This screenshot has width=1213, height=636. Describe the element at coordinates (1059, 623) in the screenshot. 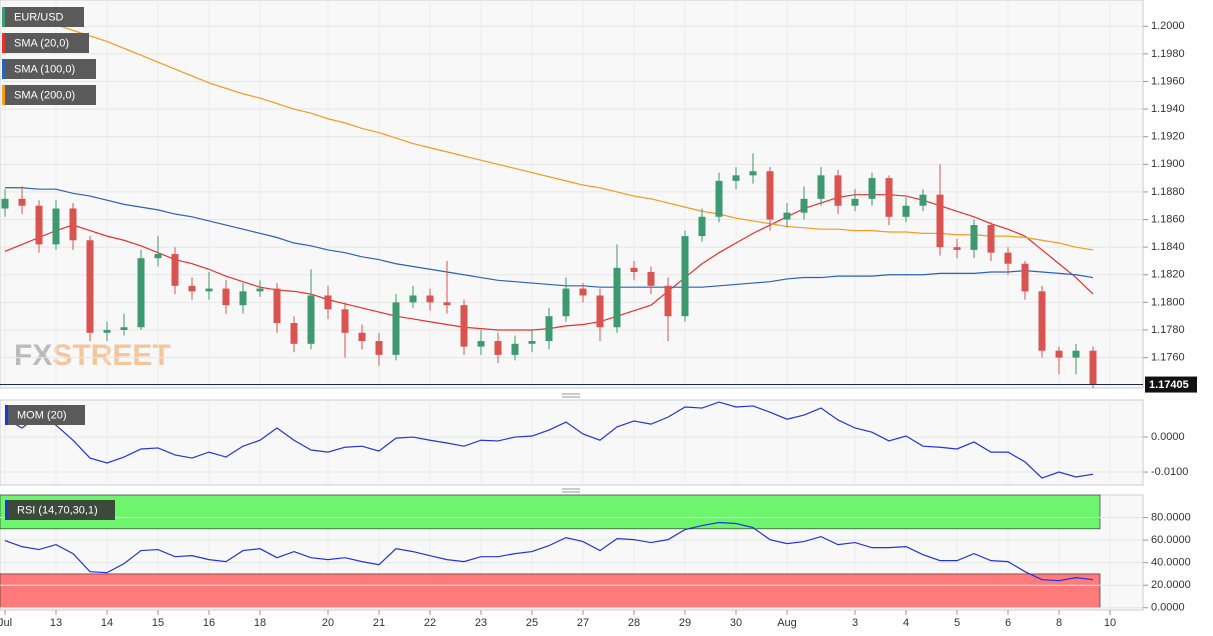

I see `x-tick-label: 8` at that location.